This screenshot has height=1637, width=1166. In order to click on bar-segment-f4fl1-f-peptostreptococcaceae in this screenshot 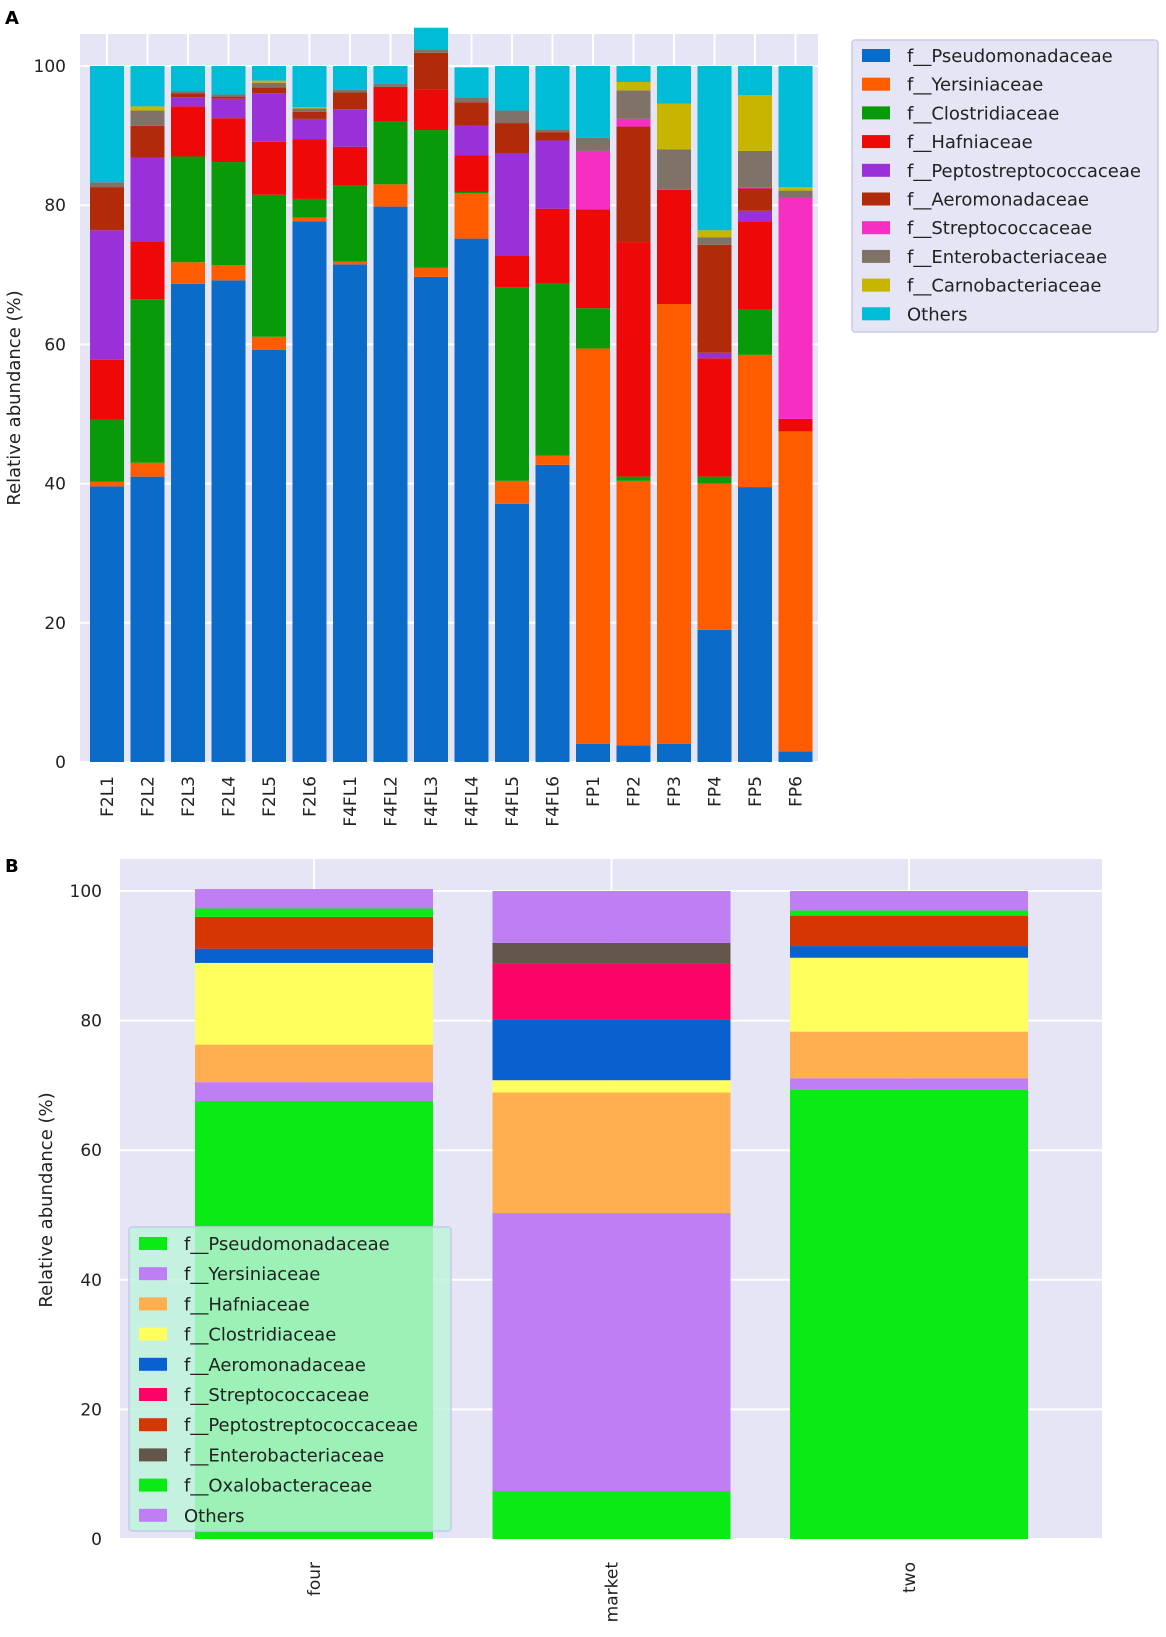, I will do `click(350, 128)`.